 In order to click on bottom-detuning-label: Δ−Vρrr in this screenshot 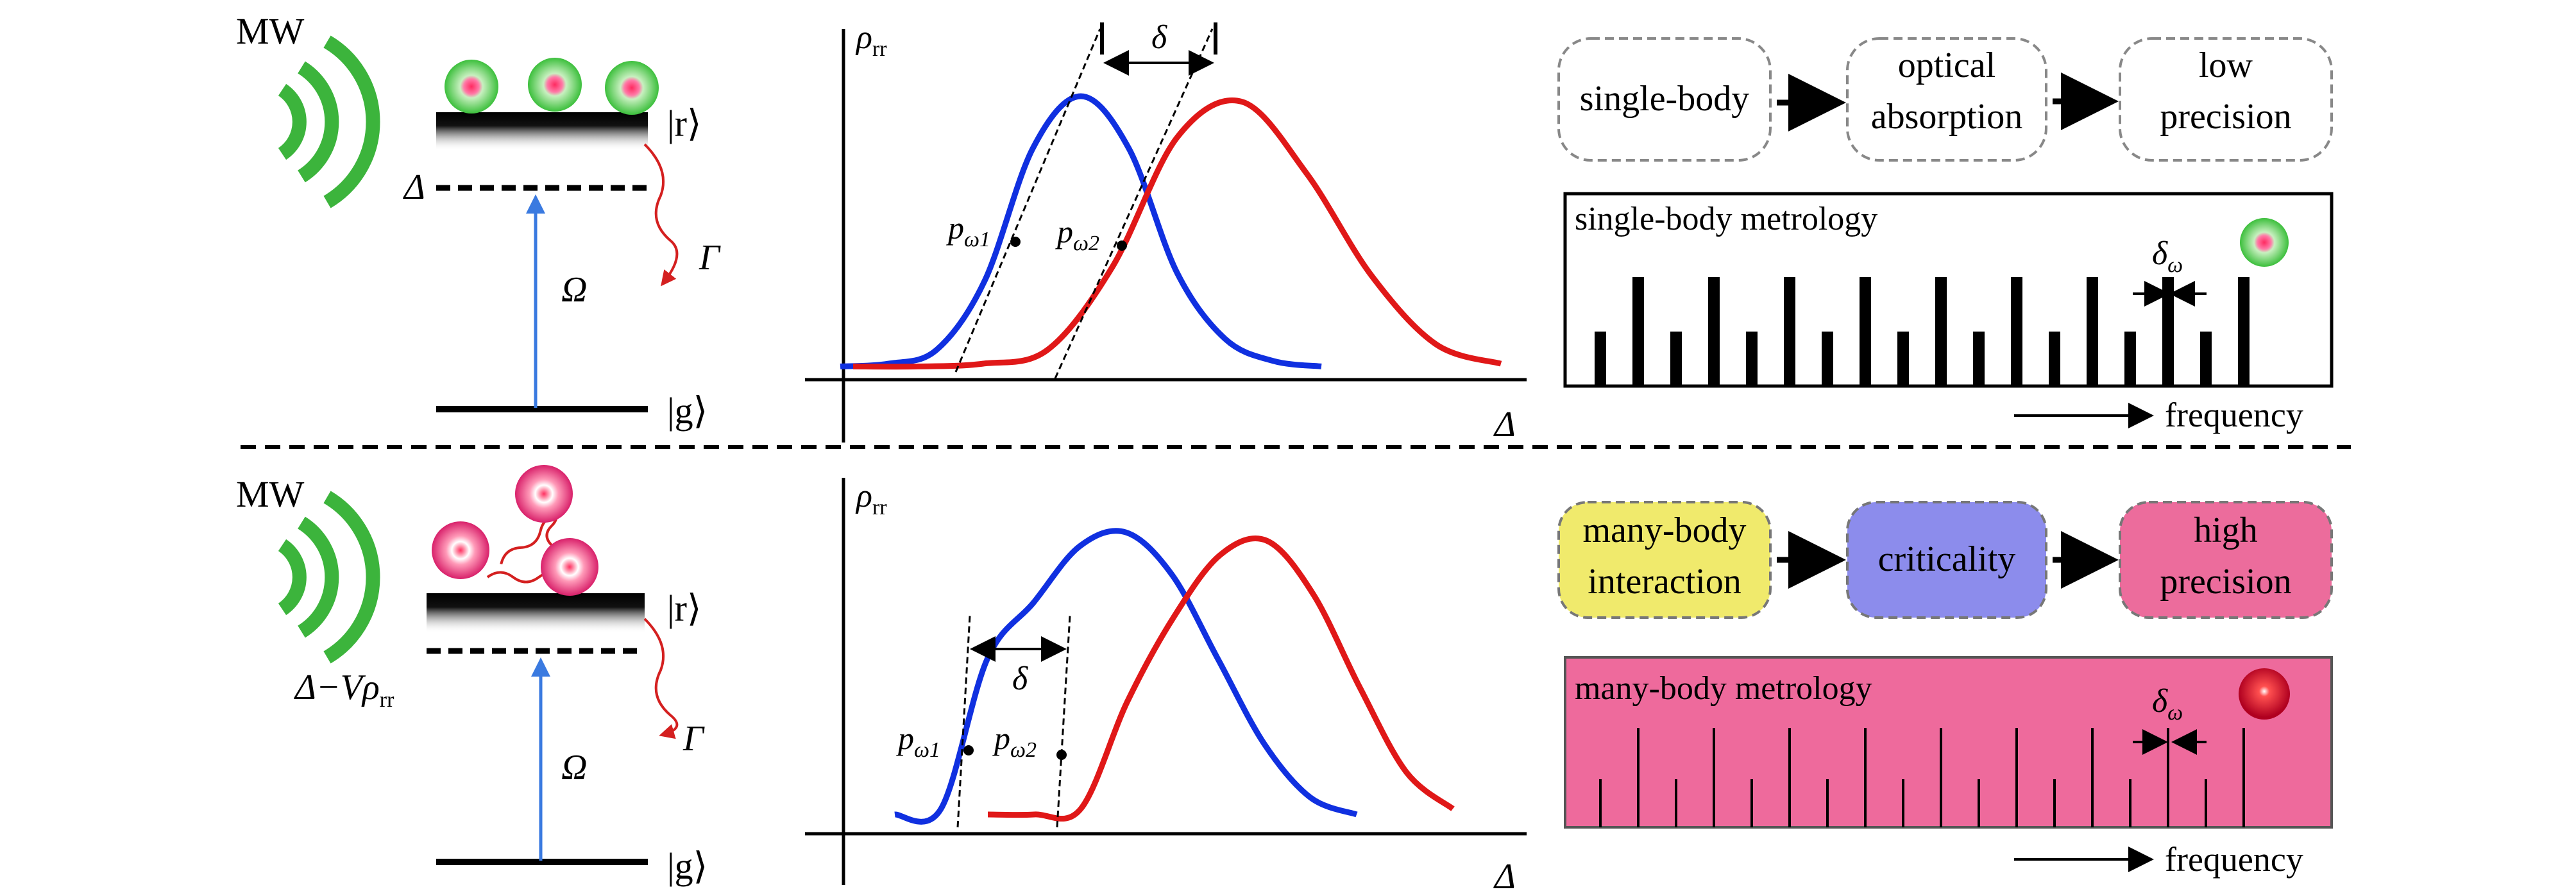, I will do `click(344, 690)`.